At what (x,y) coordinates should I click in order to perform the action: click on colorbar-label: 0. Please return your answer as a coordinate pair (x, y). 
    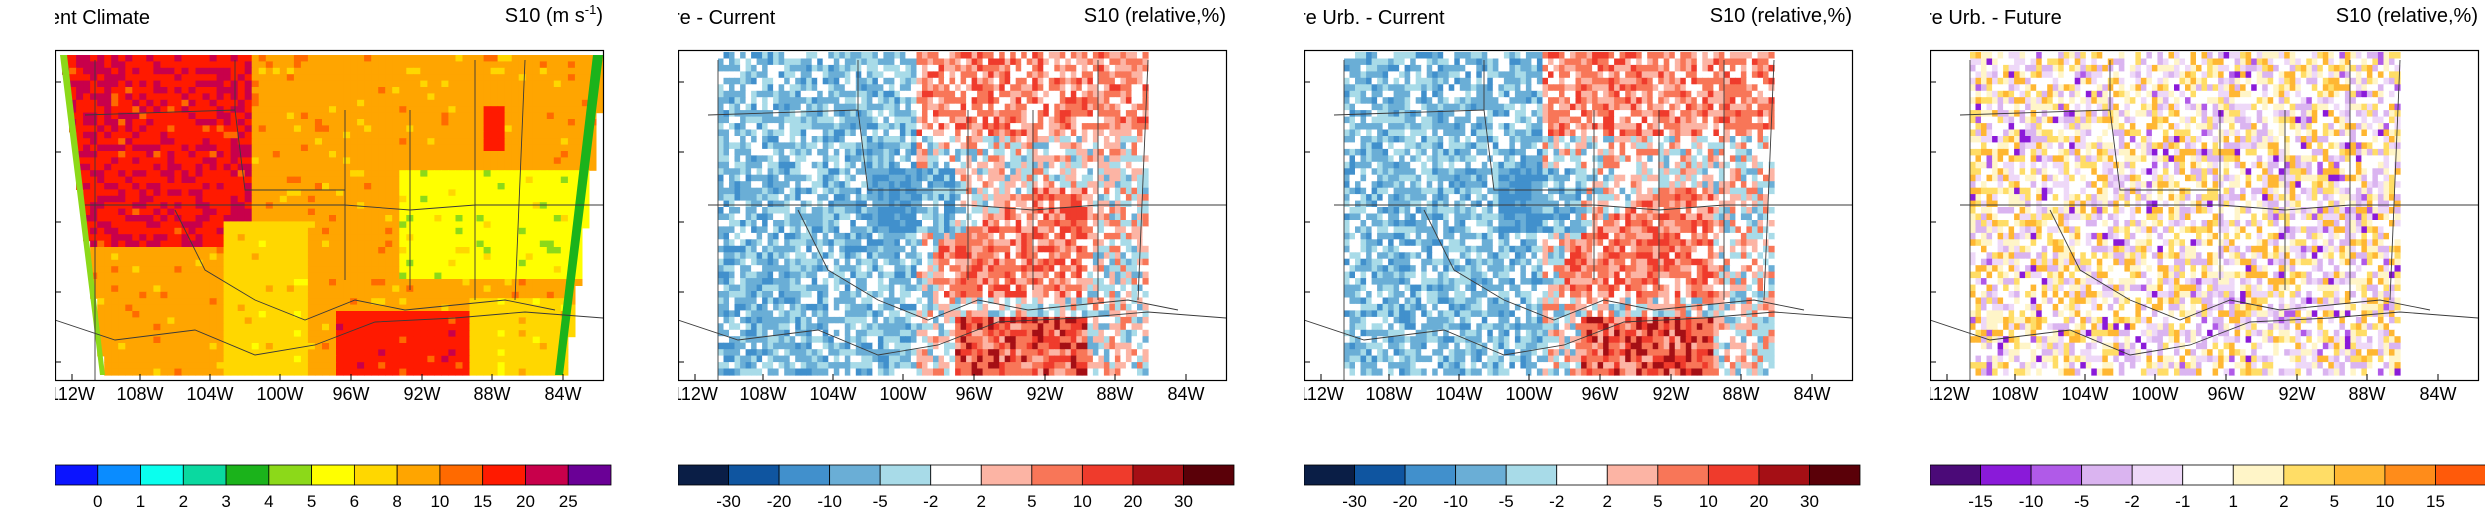
    Looking at the image, I should click on (97, 501).